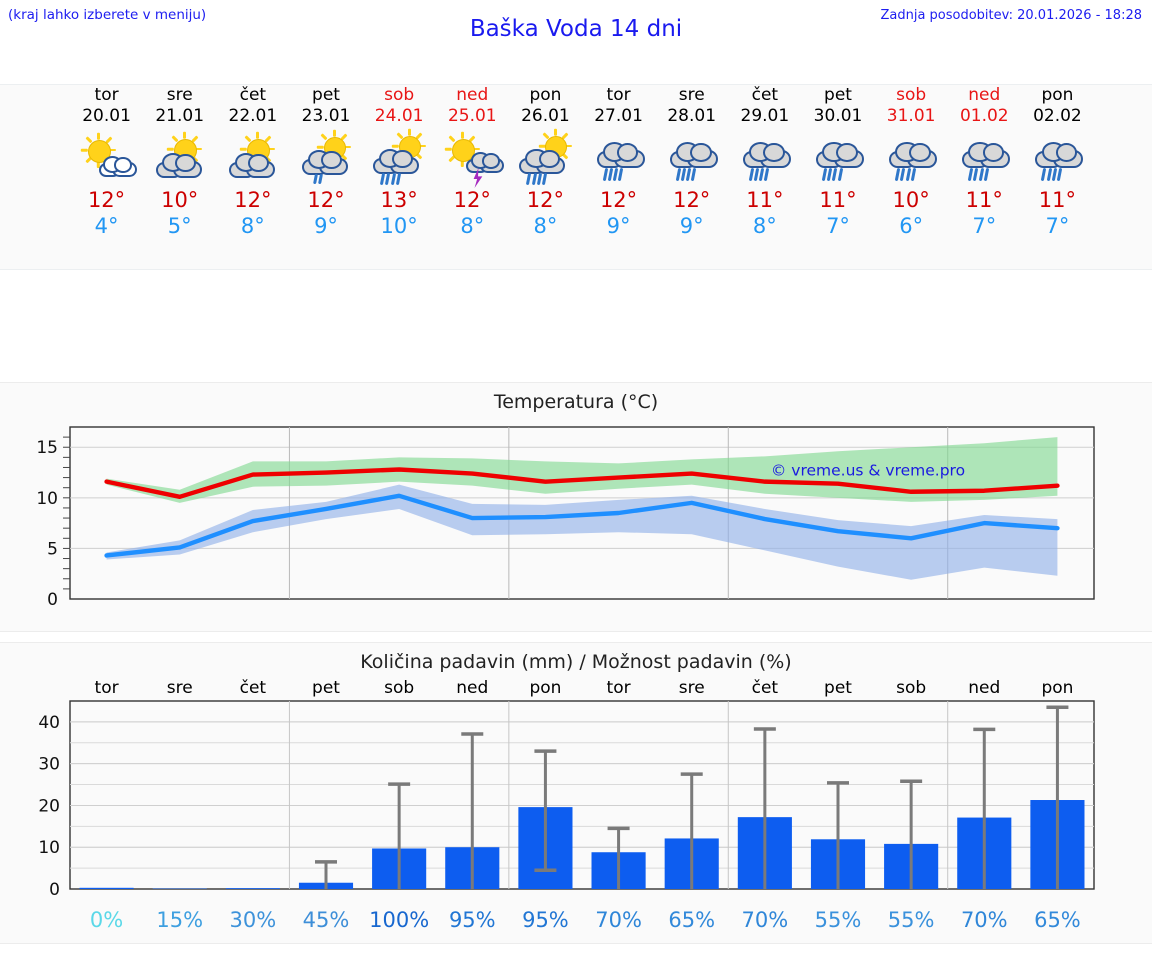  What do you see at coordinates (49, 723) in the screenshot?
I see `svg-text: 40` at bounding box center [49, 723].